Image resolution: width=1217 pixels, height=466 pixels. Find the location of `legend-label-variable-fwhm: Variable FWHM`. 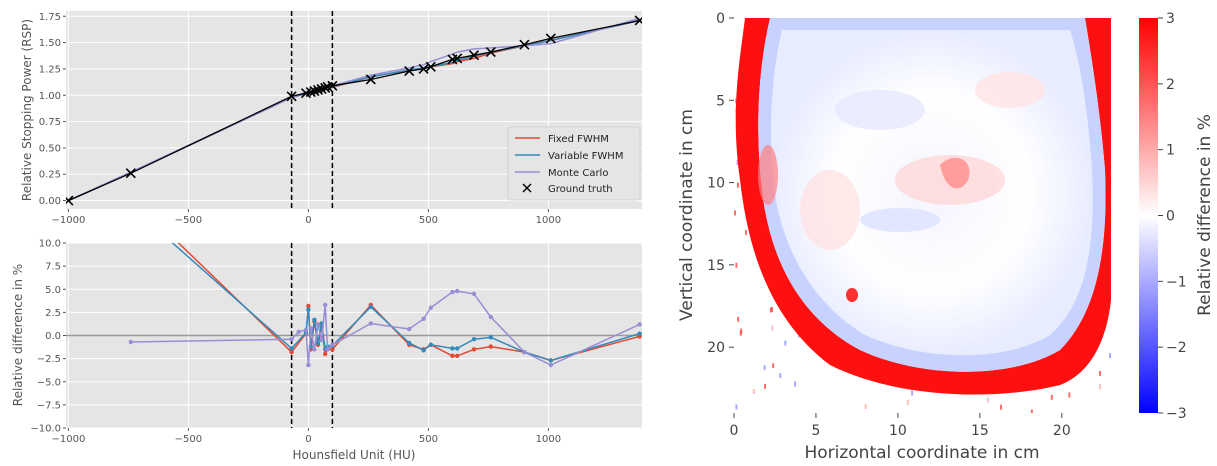

legend-label-variable-fwhm: Variable FWHM is located at coordinates (585, 156).